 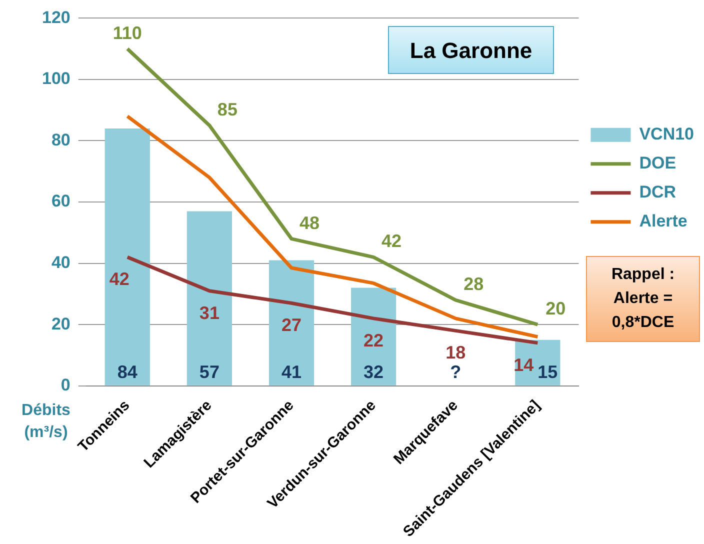 I want to click on y-tick-label: 40, so click(x=60, y=262).